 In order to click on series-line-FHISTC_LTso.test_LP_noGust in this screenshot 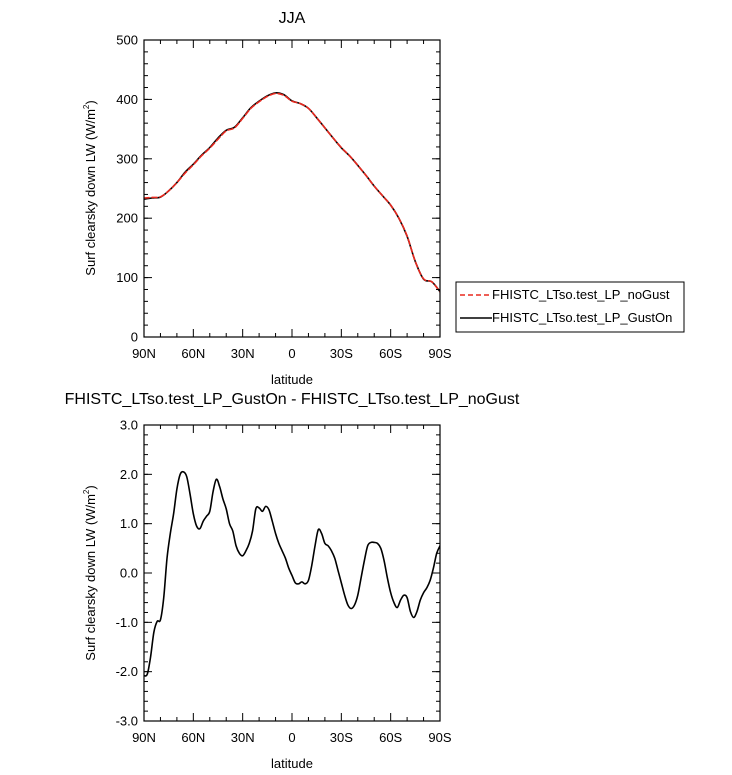, I will do `click(292, 192)`.